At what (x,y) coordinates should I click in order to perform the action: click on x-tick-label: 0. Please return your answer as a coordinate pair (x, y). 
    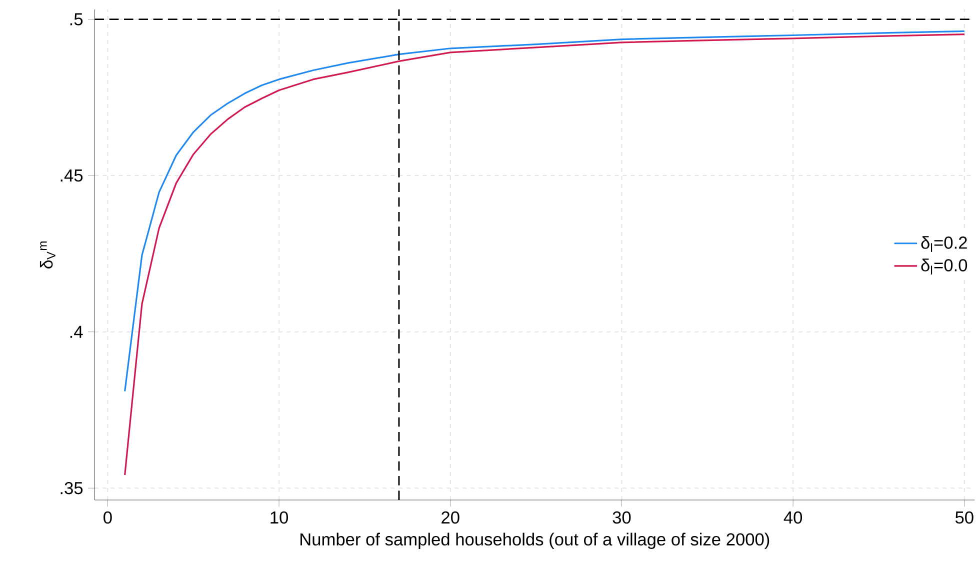
    Looking at the image, I should click on (108, 517).